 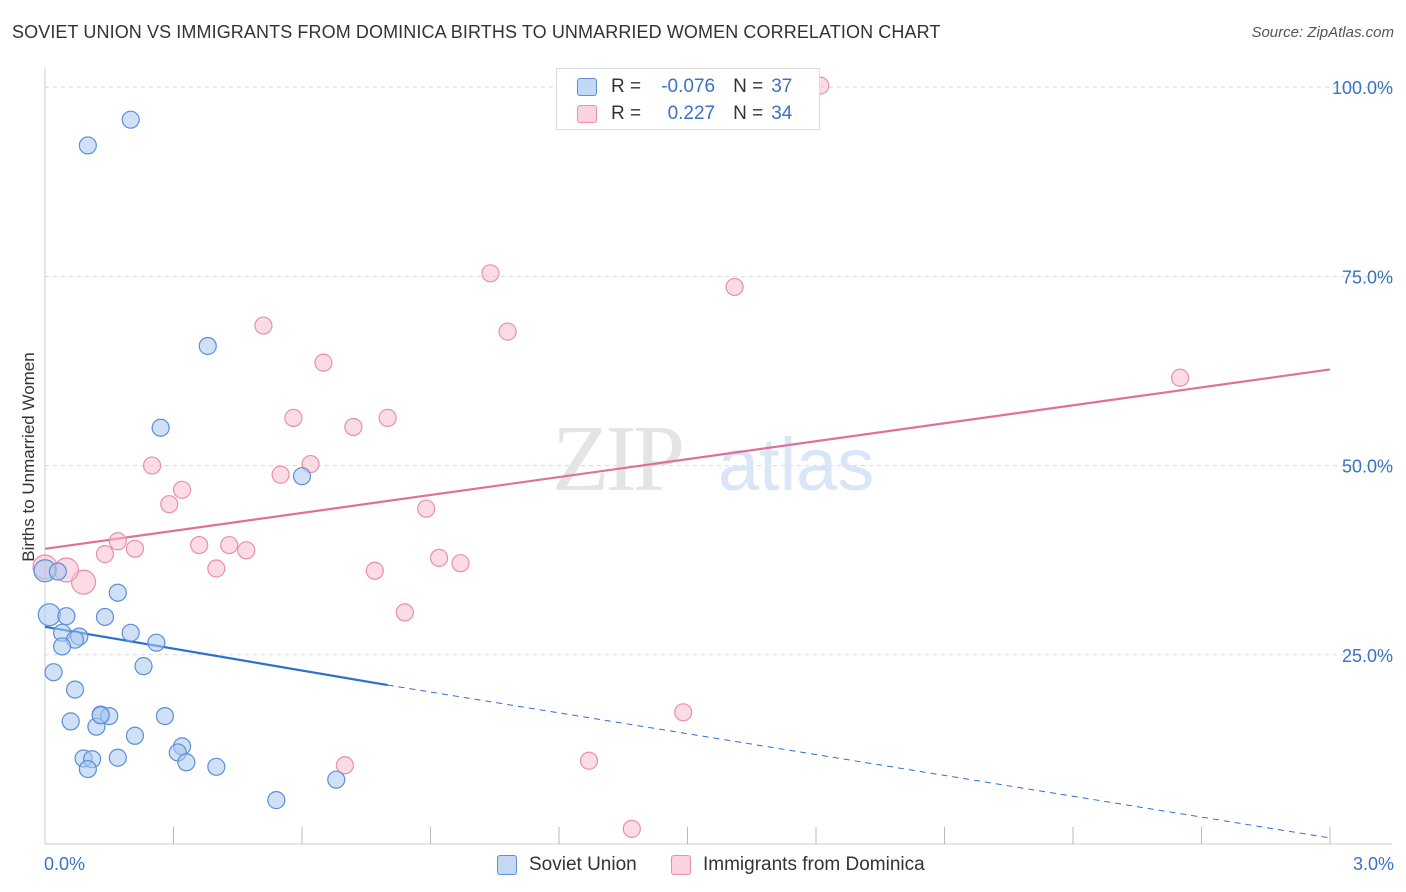 What do you see at coordinates (688, 86) in the screenshot?
I see `legend-r-value-soviet: -0.076` at bounding box center [688, 86].